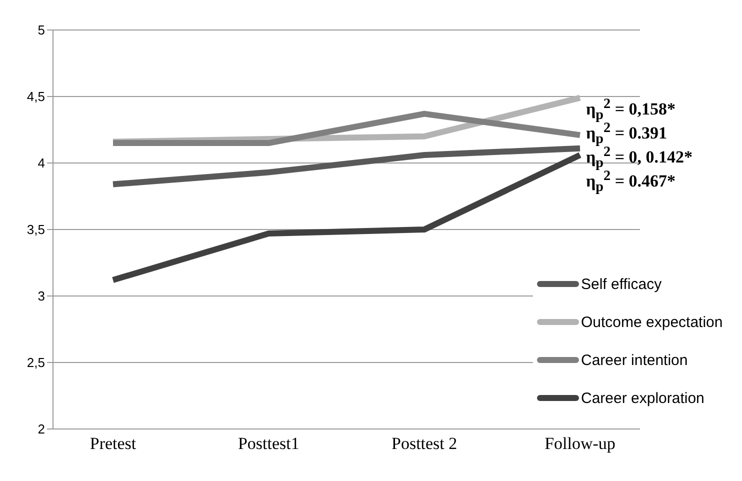 The image size is (742, 481). I want to click on annotation: η$_{p}$$^{2}$ = 0,158*, so click(631, 110).